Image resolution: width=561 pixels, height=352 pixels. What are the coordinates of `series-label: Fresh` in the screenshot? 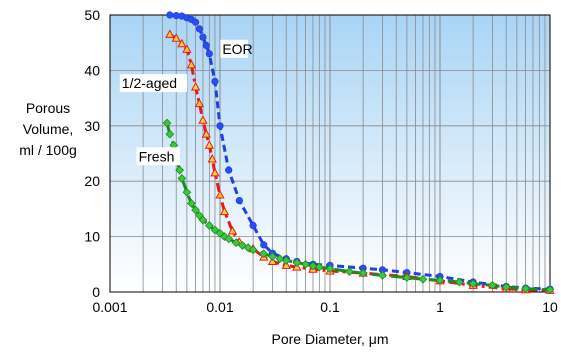 It's located at (157, 156).